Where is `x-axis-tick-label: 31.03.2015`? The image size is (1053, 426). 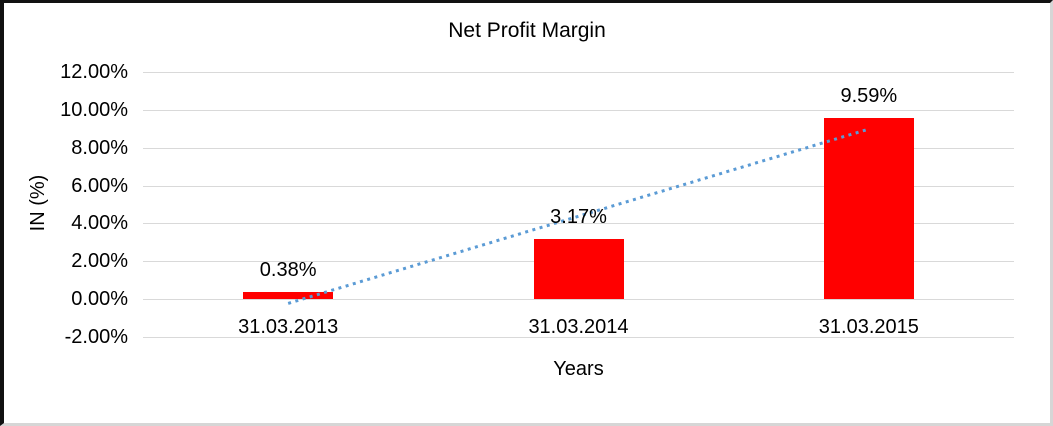
x-axis-tick-label: 31.03.2015 is located at coordinates (868, 327).